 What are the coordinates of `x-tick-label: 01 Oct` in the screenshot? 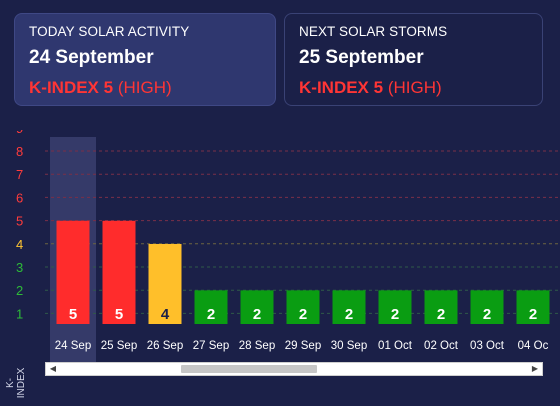 It's located at (395, 346).